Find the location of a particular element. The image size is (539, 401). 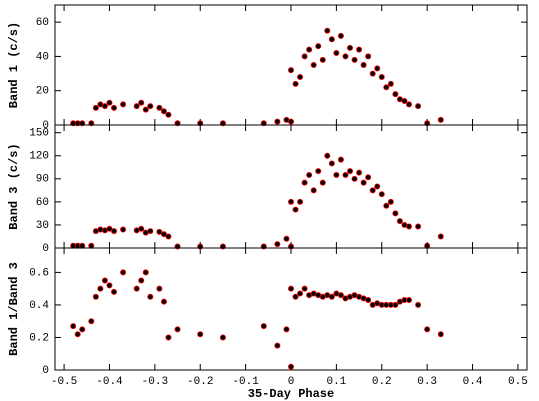

y-tick-label: 60 is located at coordinates (42, 203).